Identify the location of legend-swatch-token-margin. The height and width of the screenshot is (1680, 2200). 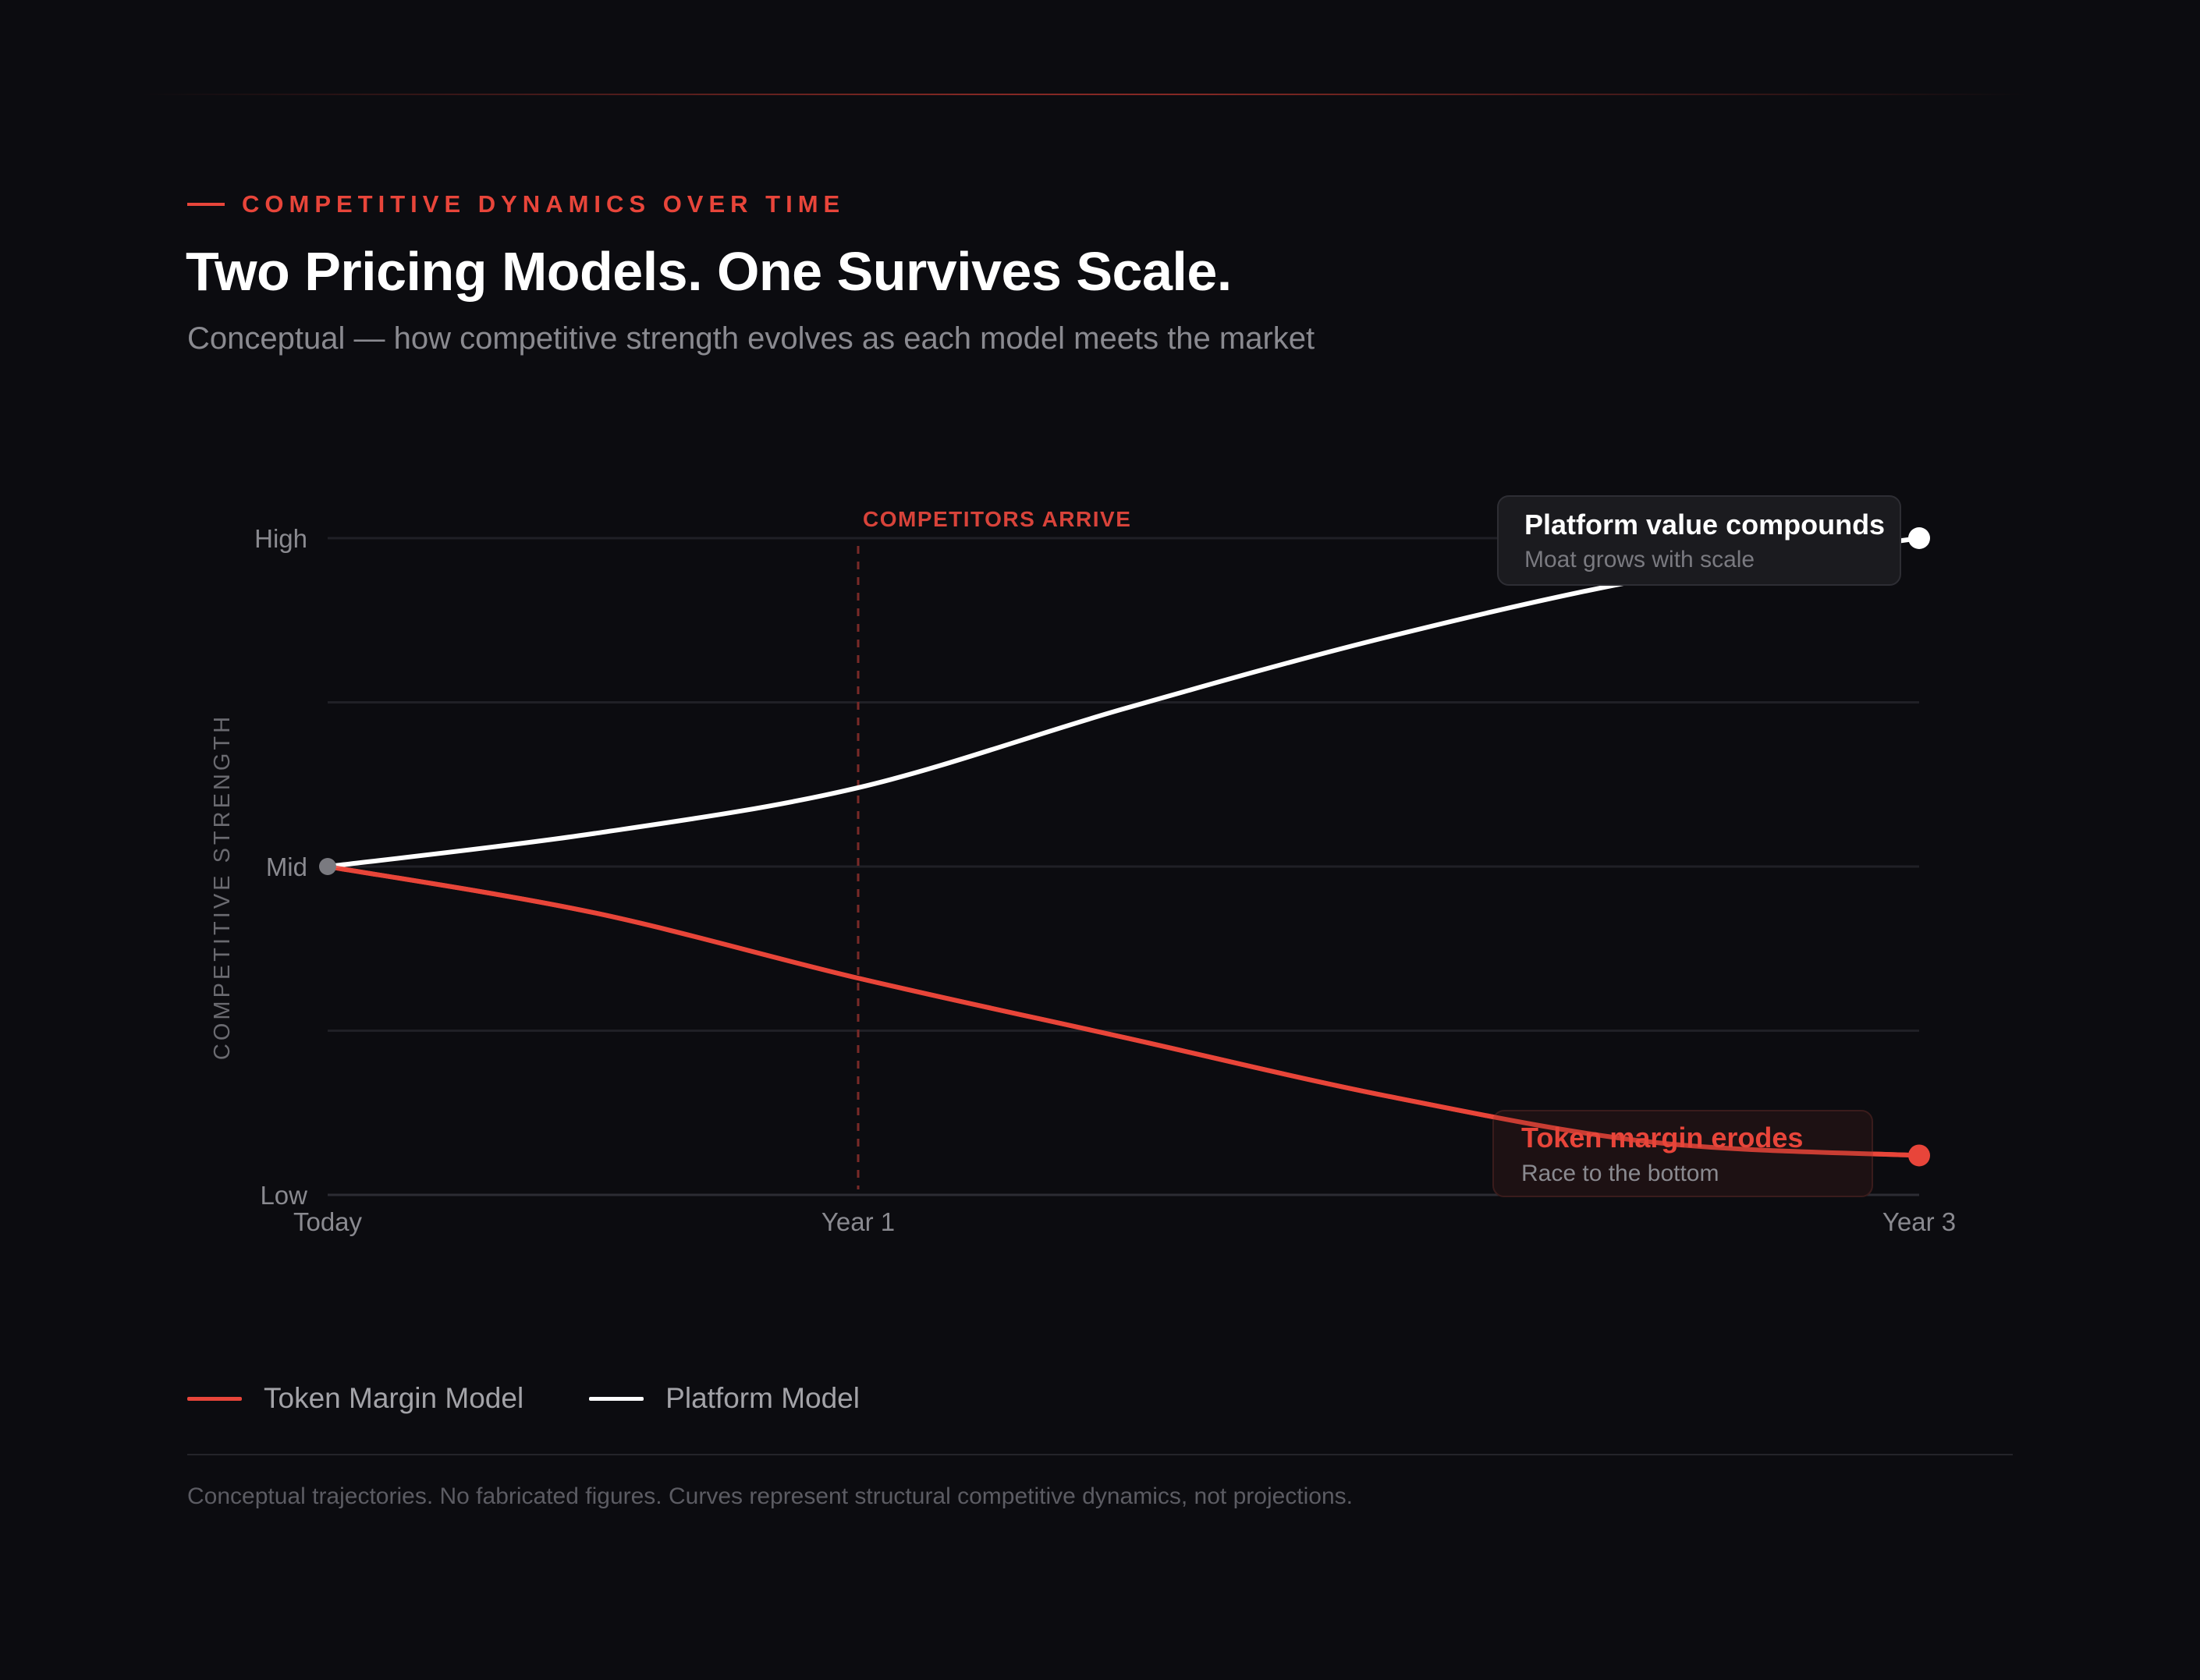
(214, 1399).